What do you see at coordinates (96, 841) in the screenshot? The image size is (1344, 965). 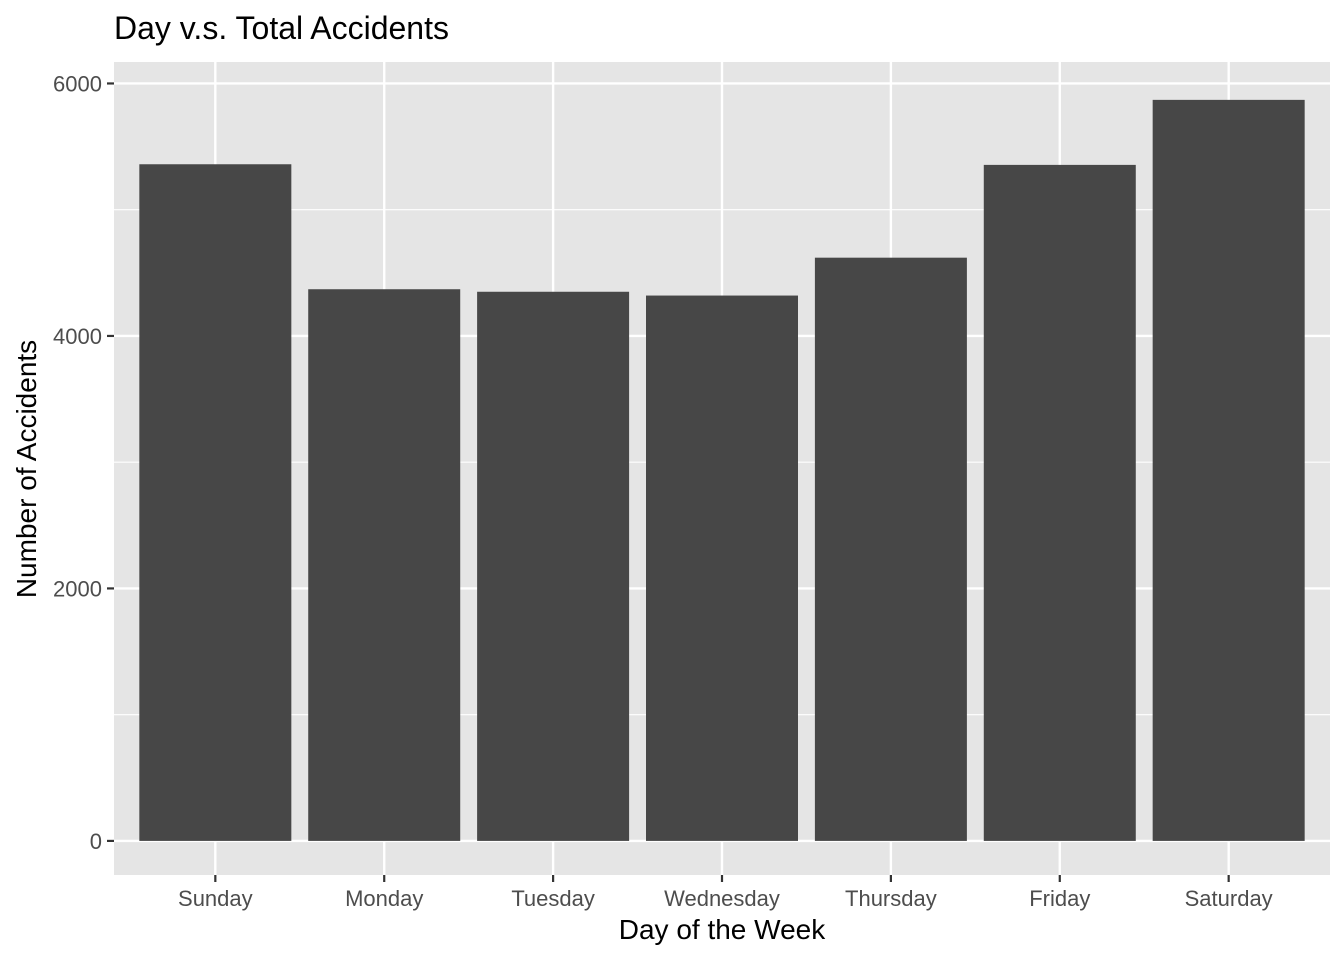 I see `y-tick-label: 0` at bounding box center [96, 841].